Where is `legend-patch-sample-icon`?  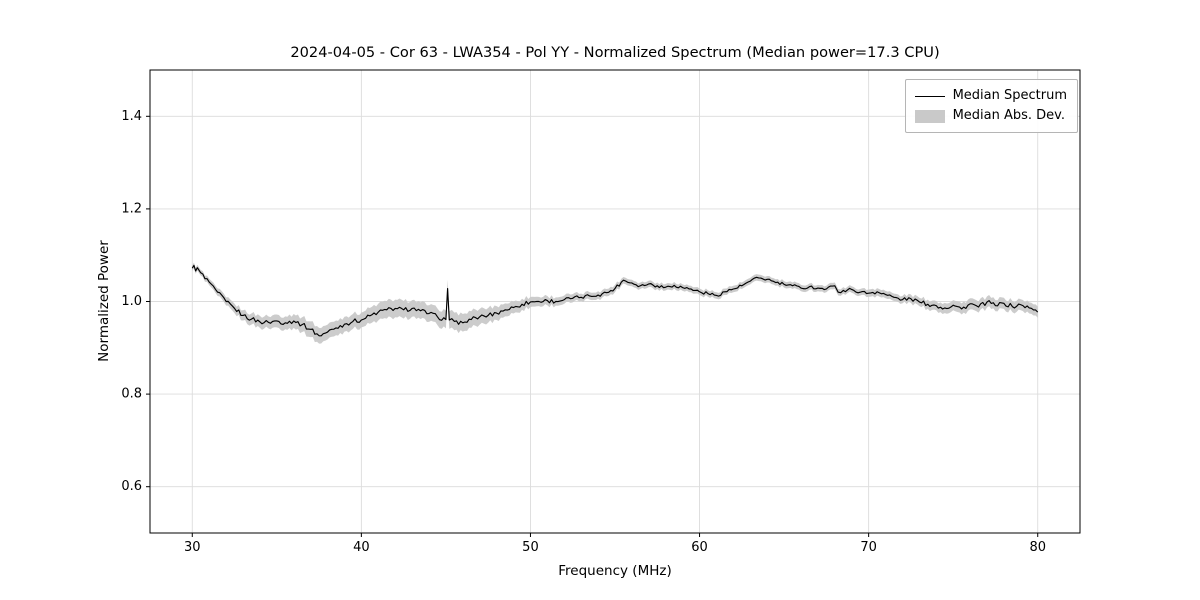
legend-patch-sample-icon is located at coordinates (929, 116).